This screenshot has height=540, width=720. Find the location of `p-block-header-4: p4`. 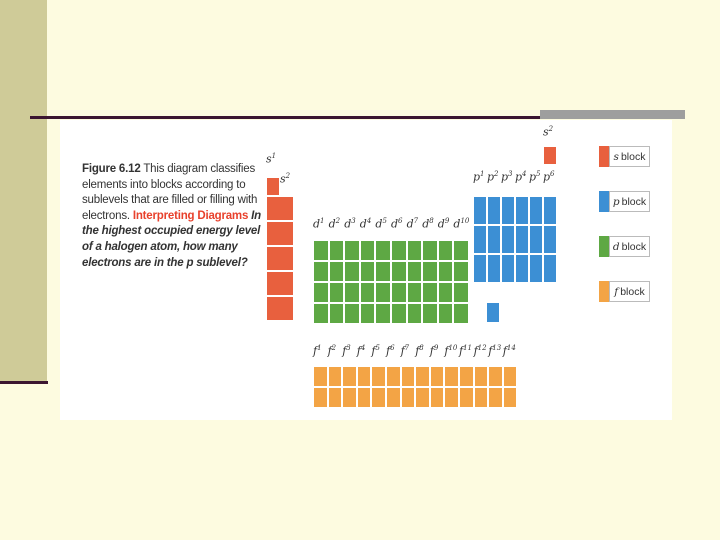

p-block-header-4: p4 is located at coordinates (521, 177).